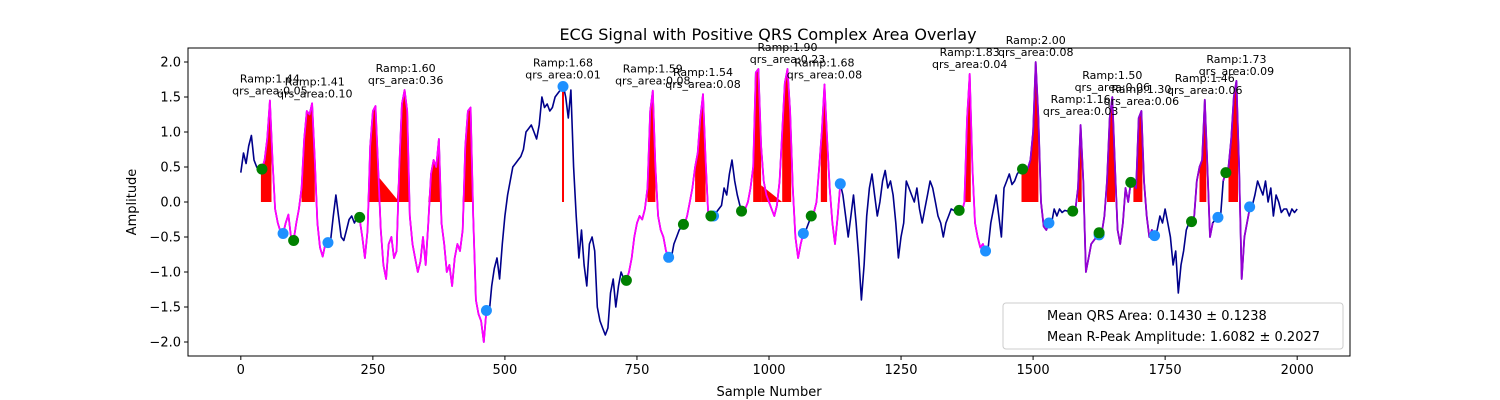 The image size is (1500, 400). I want to click on annotation-line: Ramp:1.83, so click(970, 52).